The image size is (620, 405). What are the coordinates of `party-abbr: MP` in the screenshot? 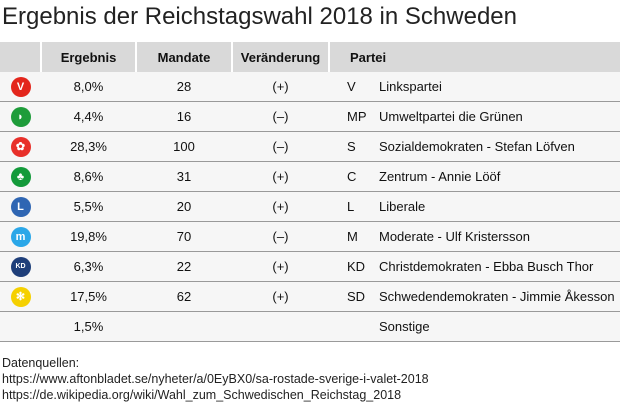 It's located at (357, 116).